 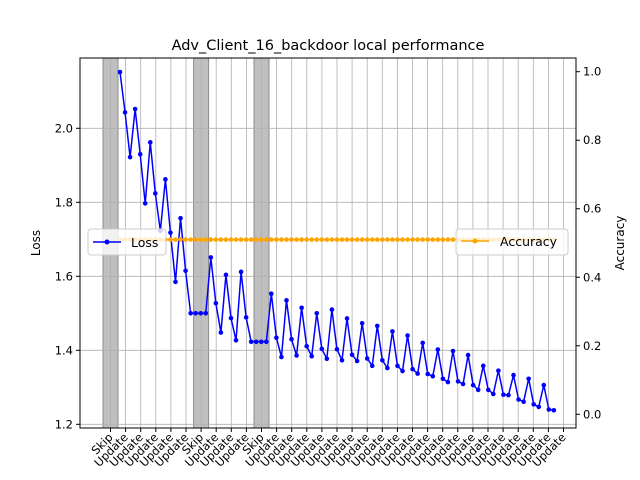 I want to click on y-axis-right-label: Accuracy, so click(x=620, y=243).